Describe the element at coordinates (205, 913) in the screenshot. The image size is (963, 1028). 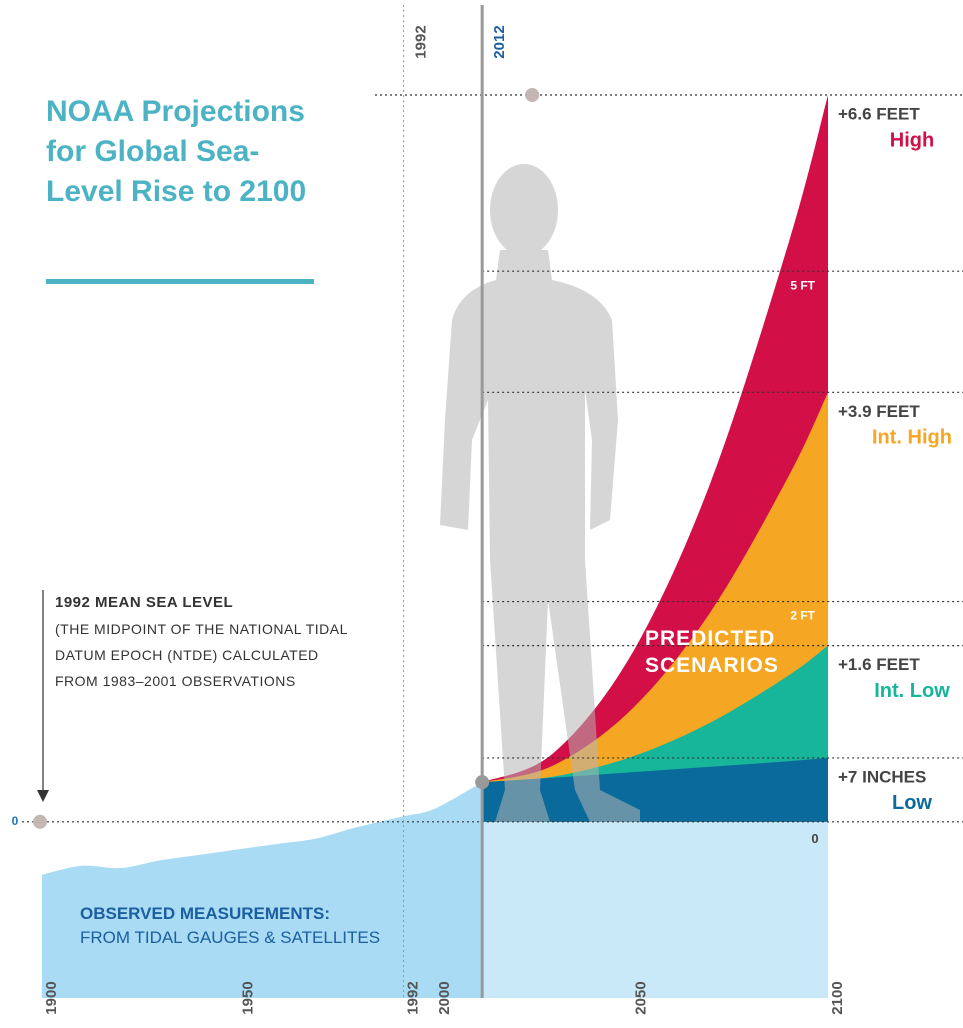
I see `observed-name: OBSERVED MEASUREMENTS:` at that location.